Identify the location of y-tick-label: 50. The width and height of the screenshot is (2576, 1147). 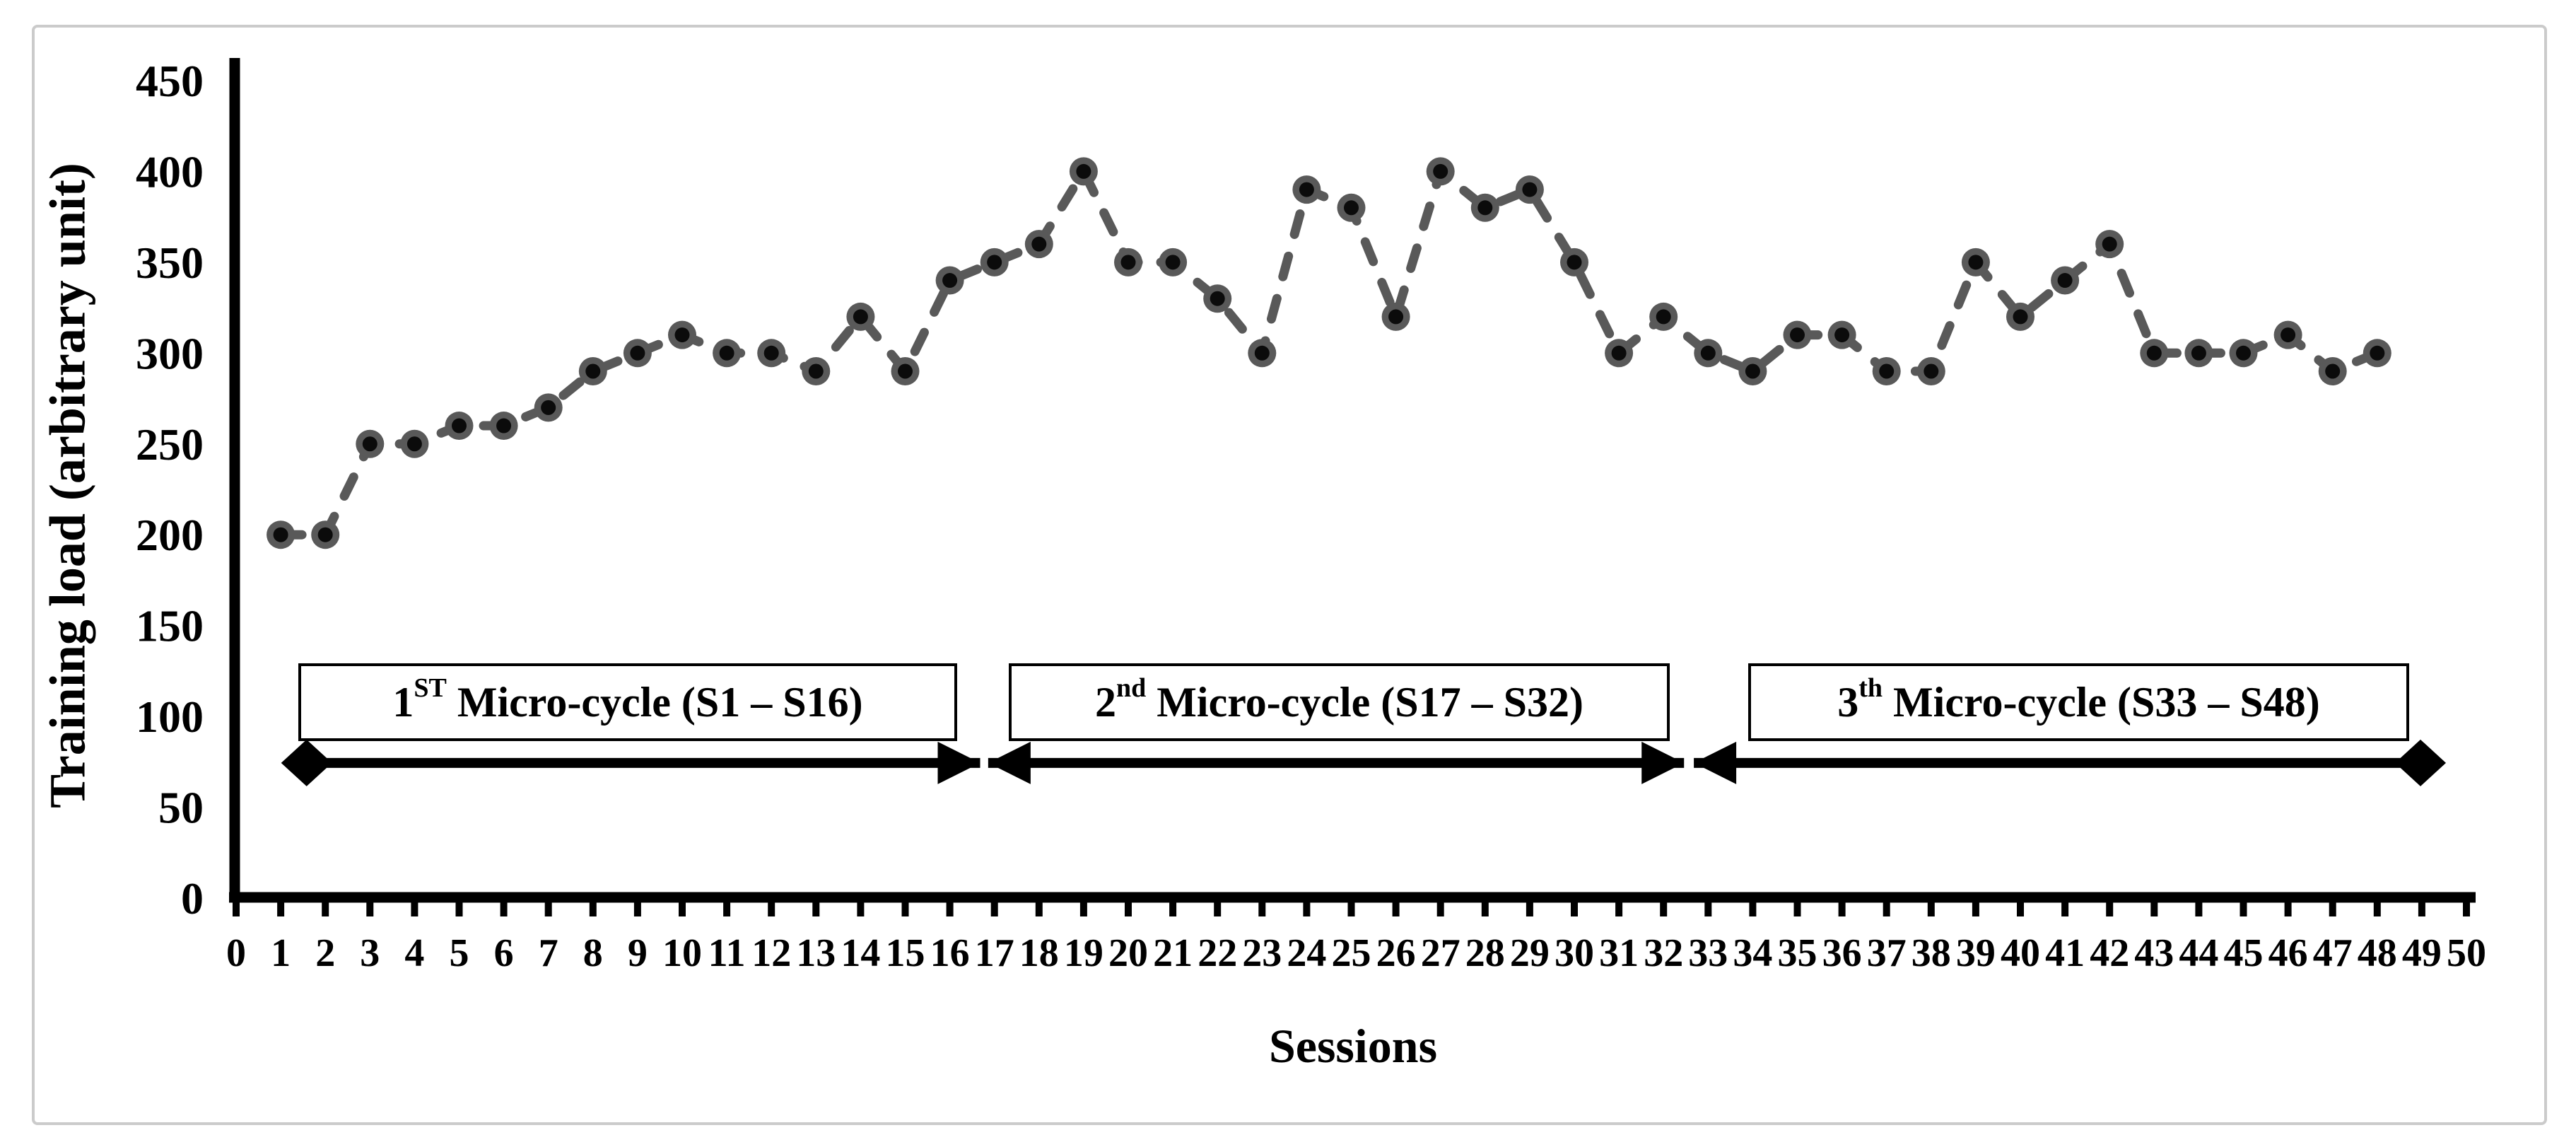
(181, 808).